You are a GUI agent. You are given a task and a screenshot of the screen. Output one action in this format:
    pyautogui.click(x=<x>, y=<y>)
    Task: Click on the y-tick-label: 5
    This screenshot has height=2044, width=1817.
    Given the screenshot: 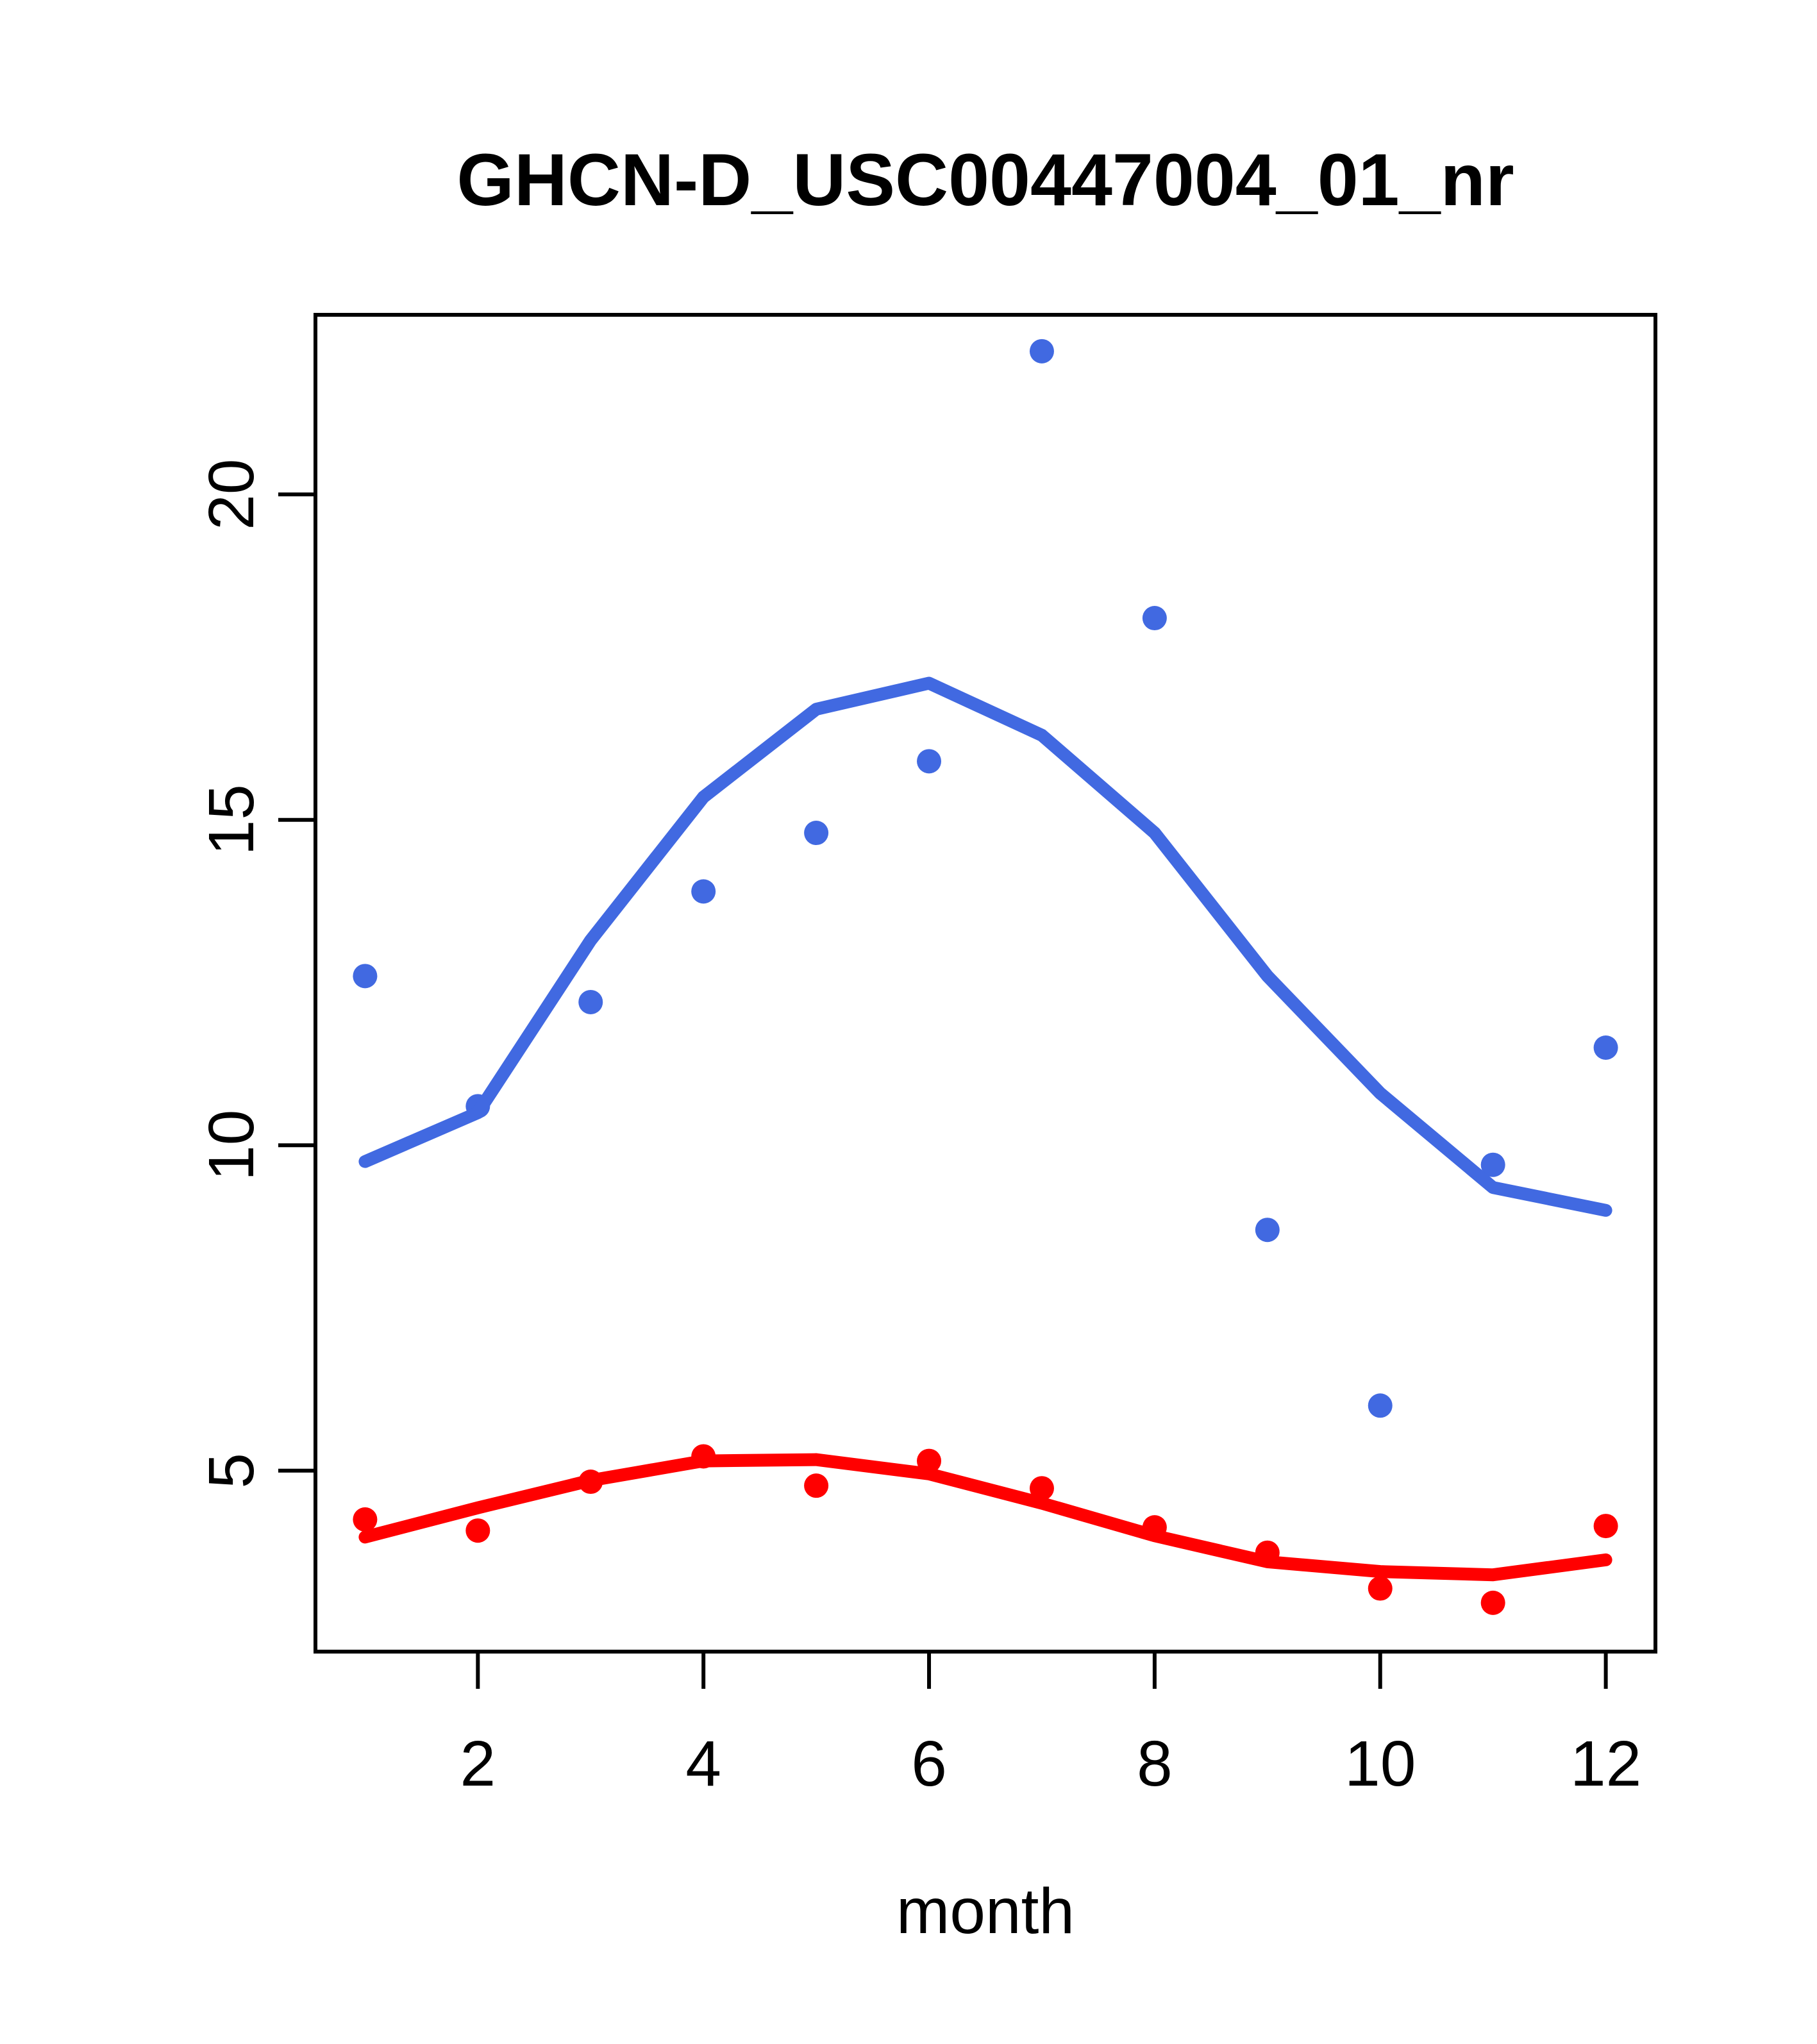 What is the action you would take?
    pyautogui.click(x=231, y=1471)
    